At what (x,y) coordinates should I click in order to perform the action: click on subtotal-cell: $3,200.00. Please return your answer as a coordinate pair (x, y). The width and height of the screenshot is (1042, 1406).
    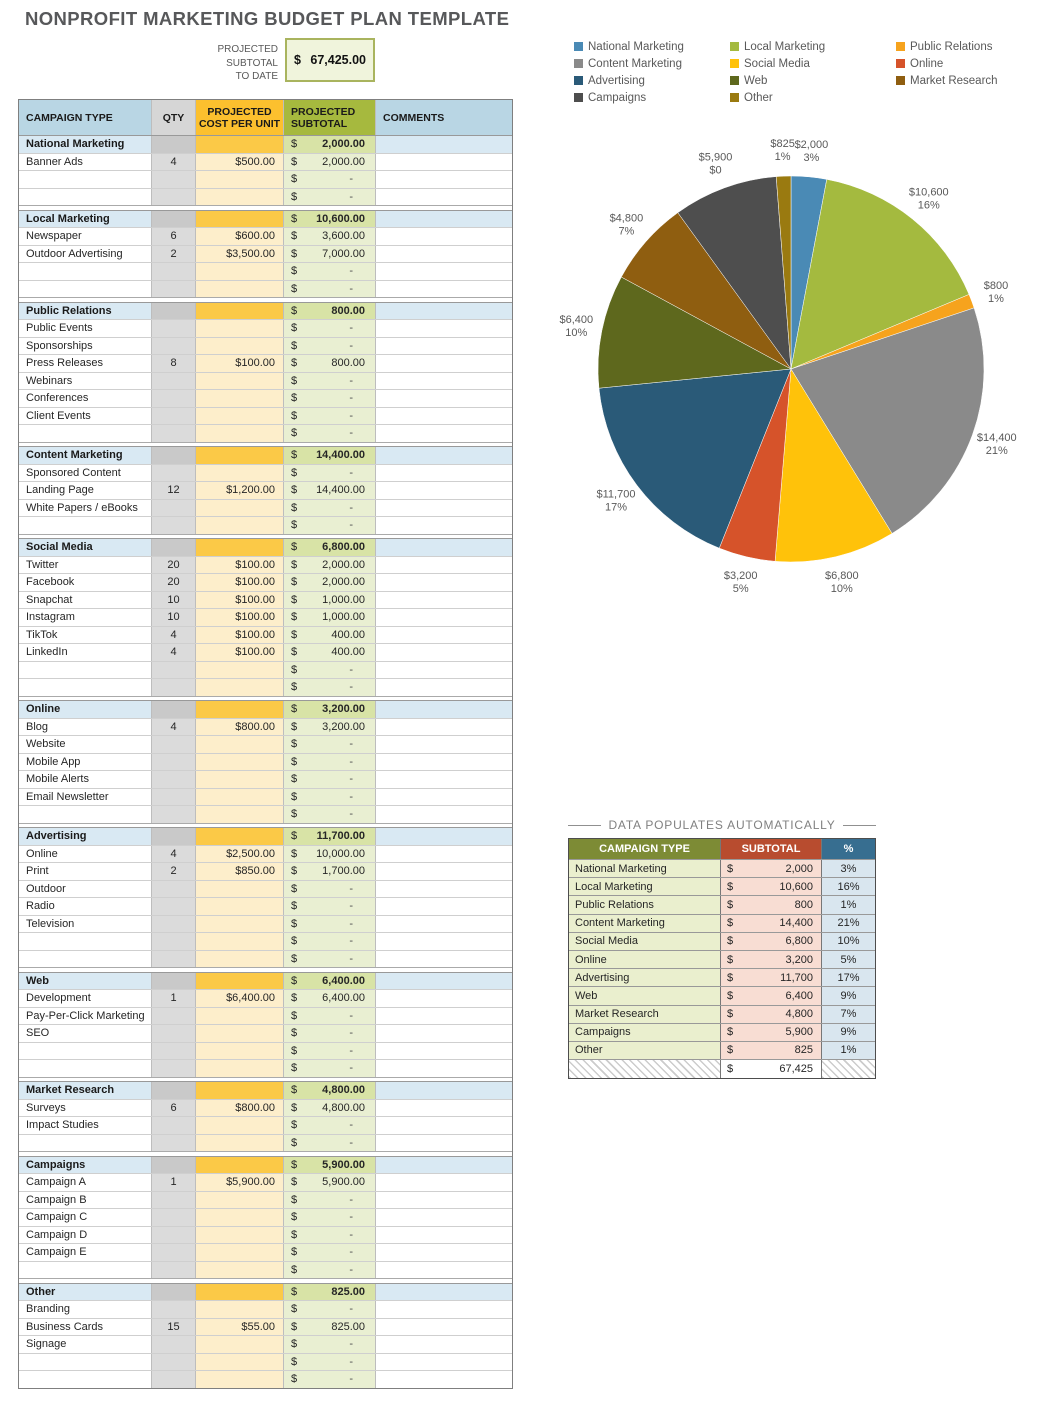
    Looking at the image, I should click on (330, 726).